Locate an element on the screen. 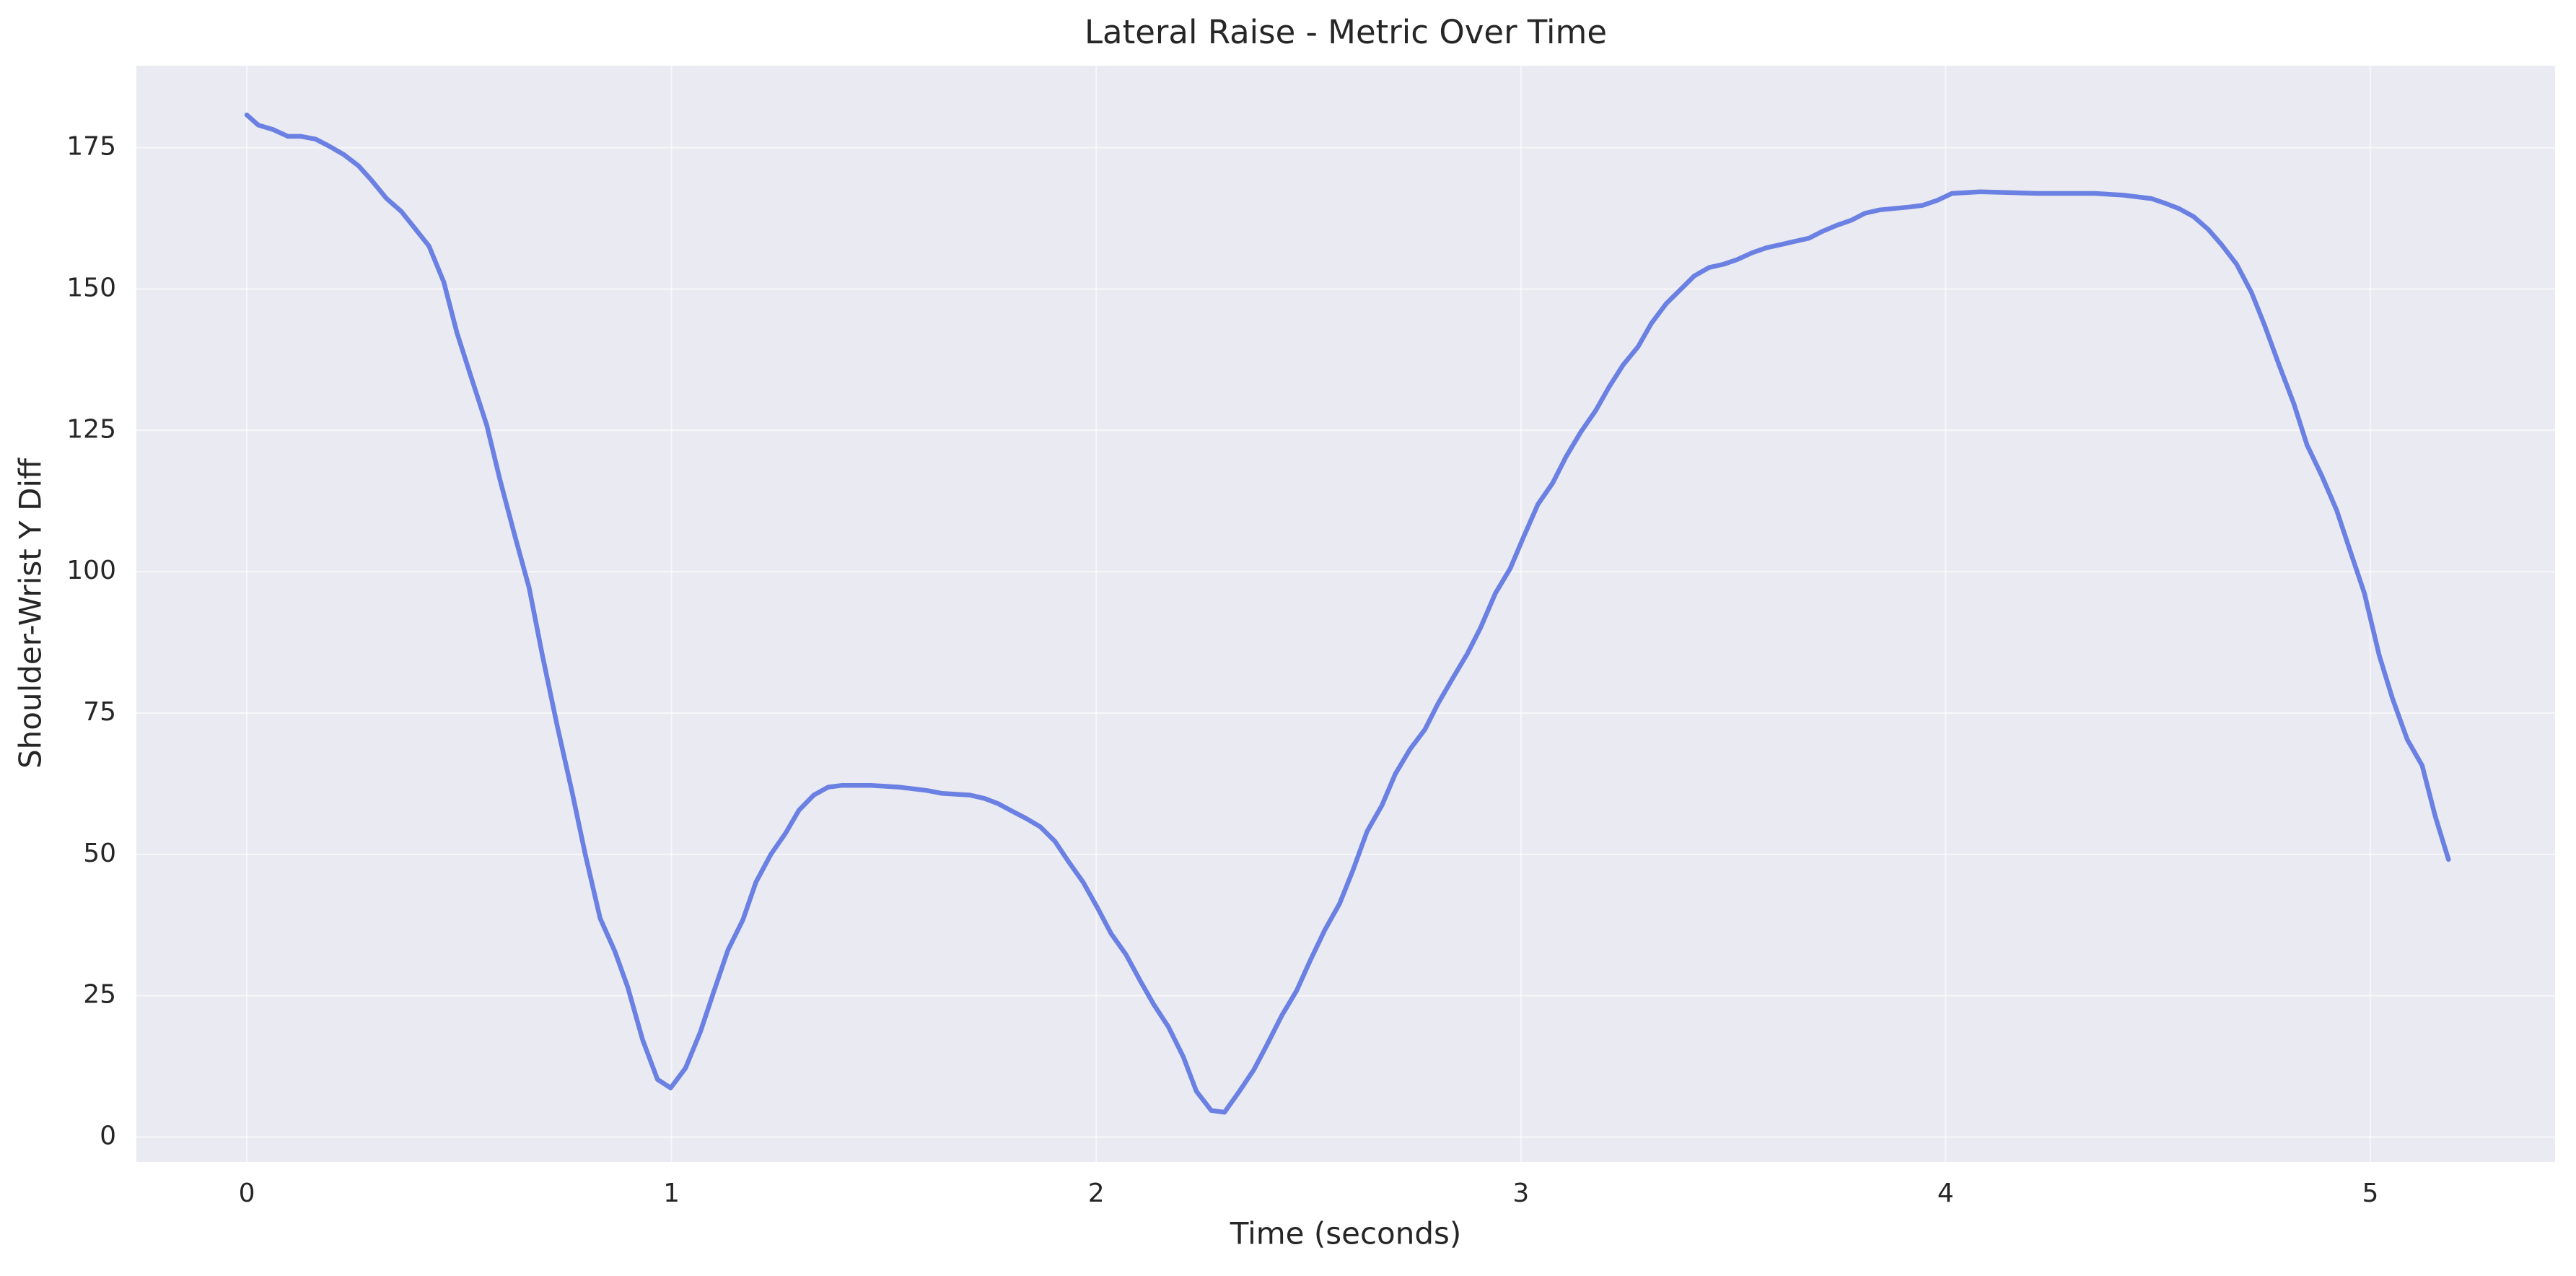  x-tick-label: 0 is located at coordinates (247, 1193).